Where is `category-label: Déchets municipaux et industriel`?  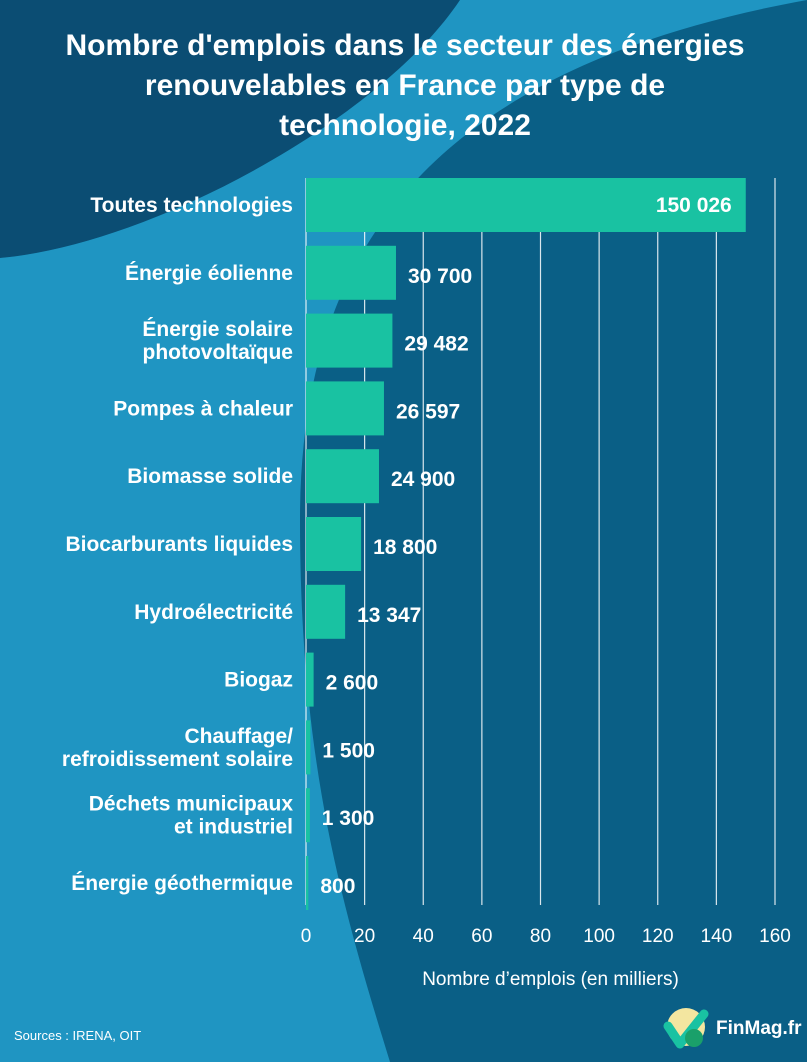 category-label: Déchets municipaux et industriel is located at coordinates (191, 816).